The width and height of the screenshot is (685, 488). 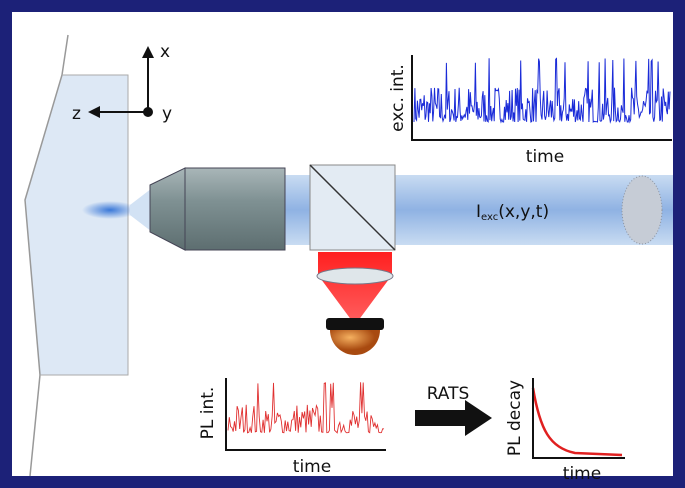 What do you see at coordinates (355, 342) in the screenshot?
I see `detector` at bounding box center [355, 342].